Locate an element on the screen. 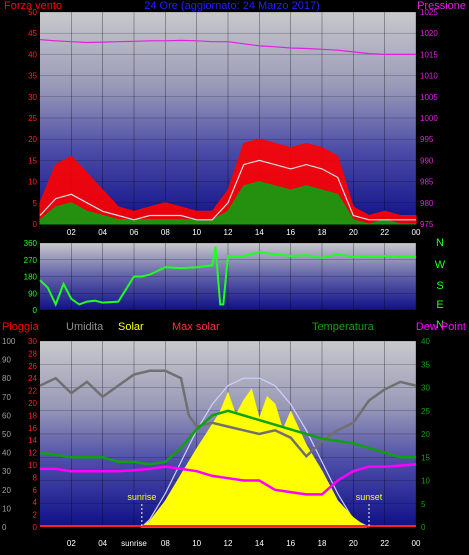 This screenshot has height=555, width=469. label-wind: Forza vento is located at coordinates (33, 6).